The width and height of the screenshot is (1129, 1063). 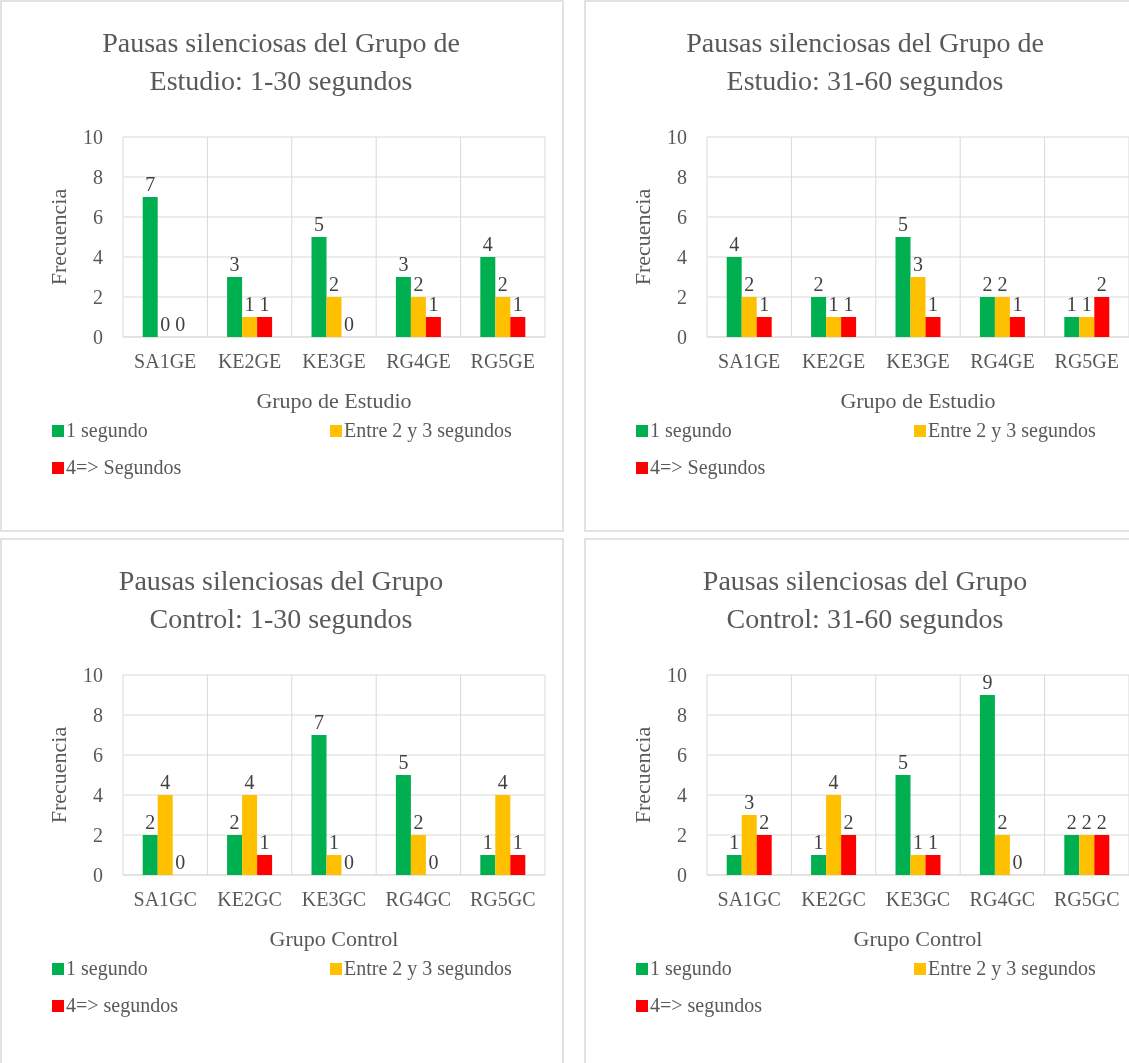 I want to click on y-axis-title: Frecuencia, so click(x=642, y=775).